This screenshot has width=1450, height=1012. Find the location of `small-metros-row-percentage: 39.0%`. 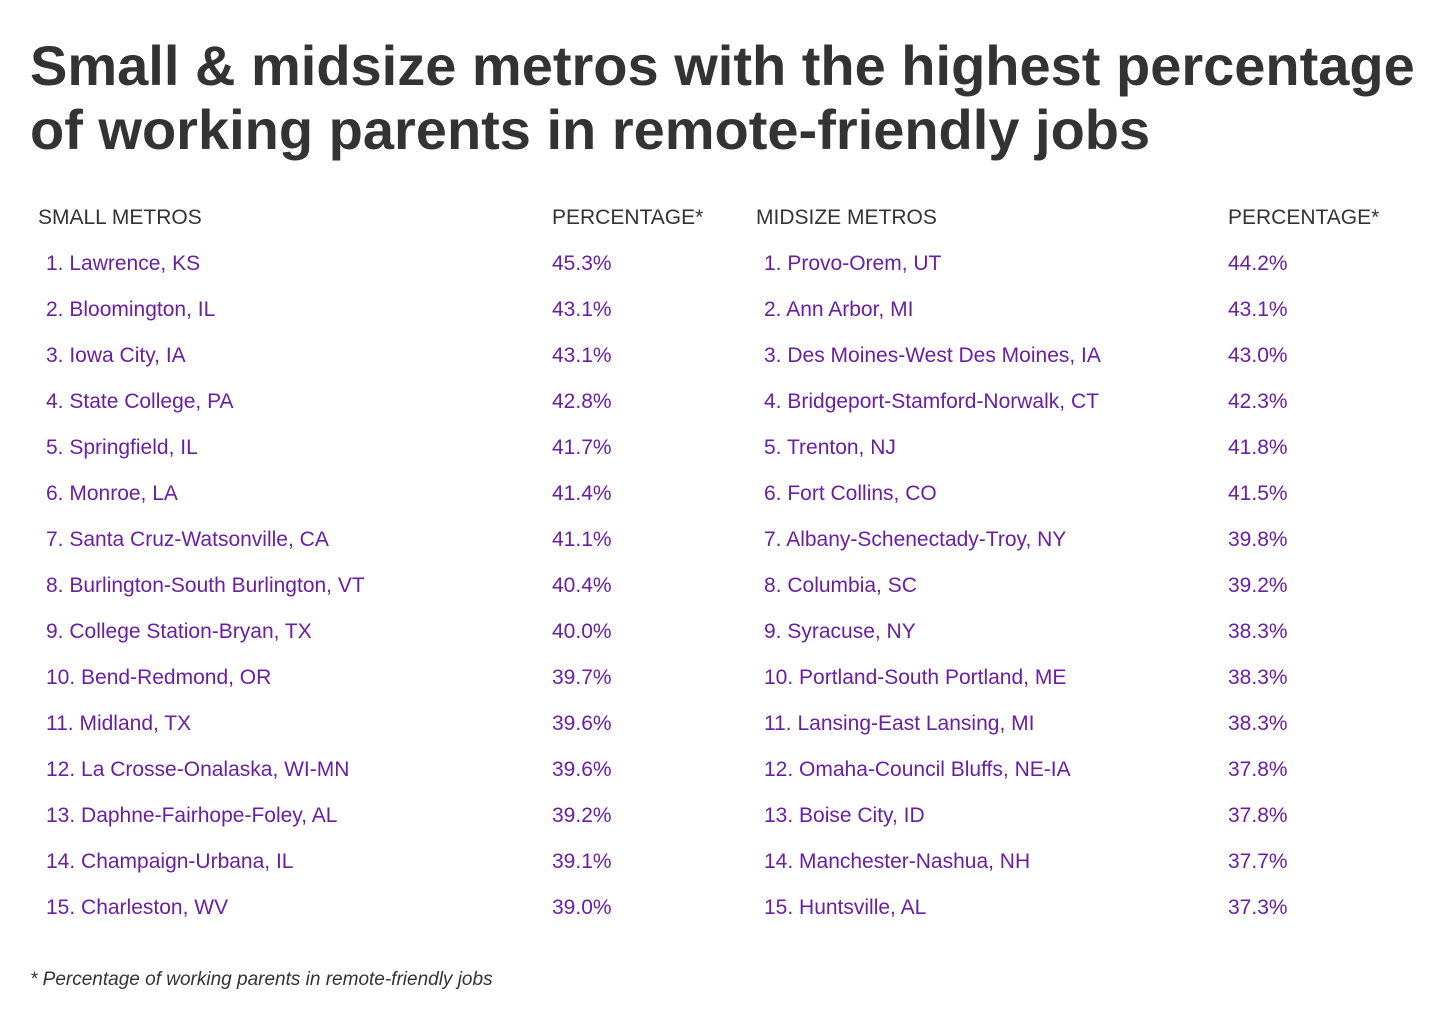

small-metros-row-percentage: 39.0% is located at coordinates (582, 907).